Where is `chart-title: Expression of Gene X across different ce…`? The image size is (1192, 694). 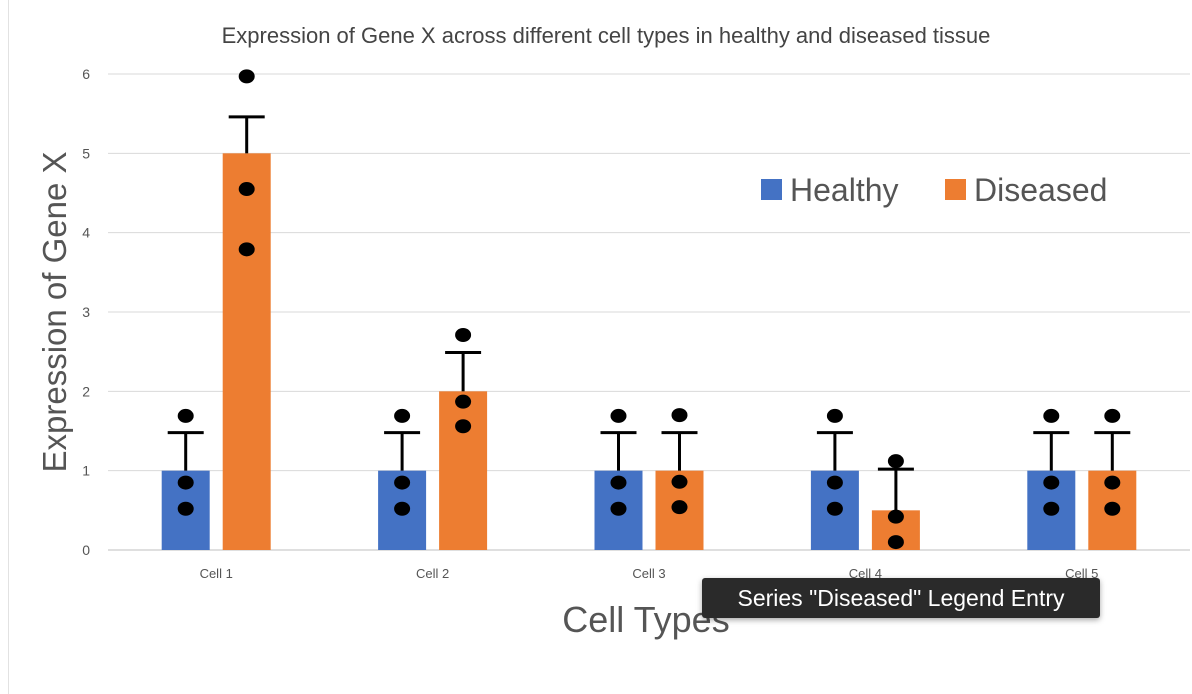 chart-title: Expression of Gene X across different ce… is located at coordinates (606, 35).